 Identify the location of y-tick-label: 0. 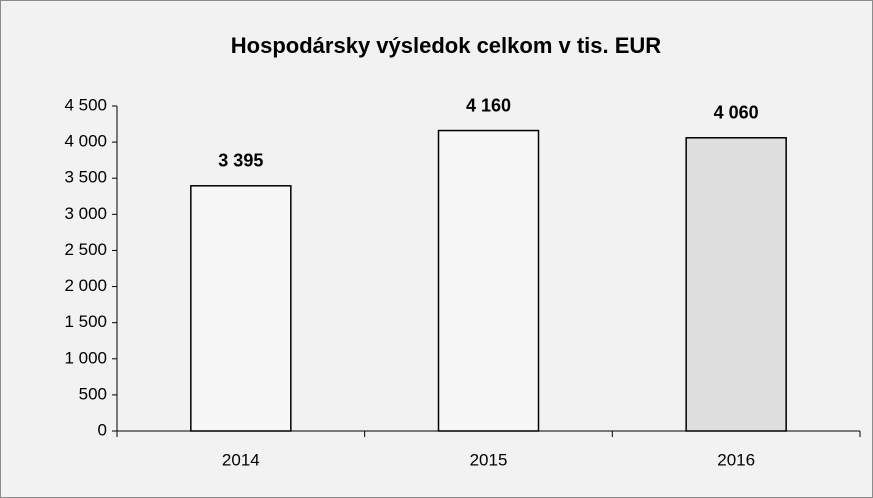
(102, 429).